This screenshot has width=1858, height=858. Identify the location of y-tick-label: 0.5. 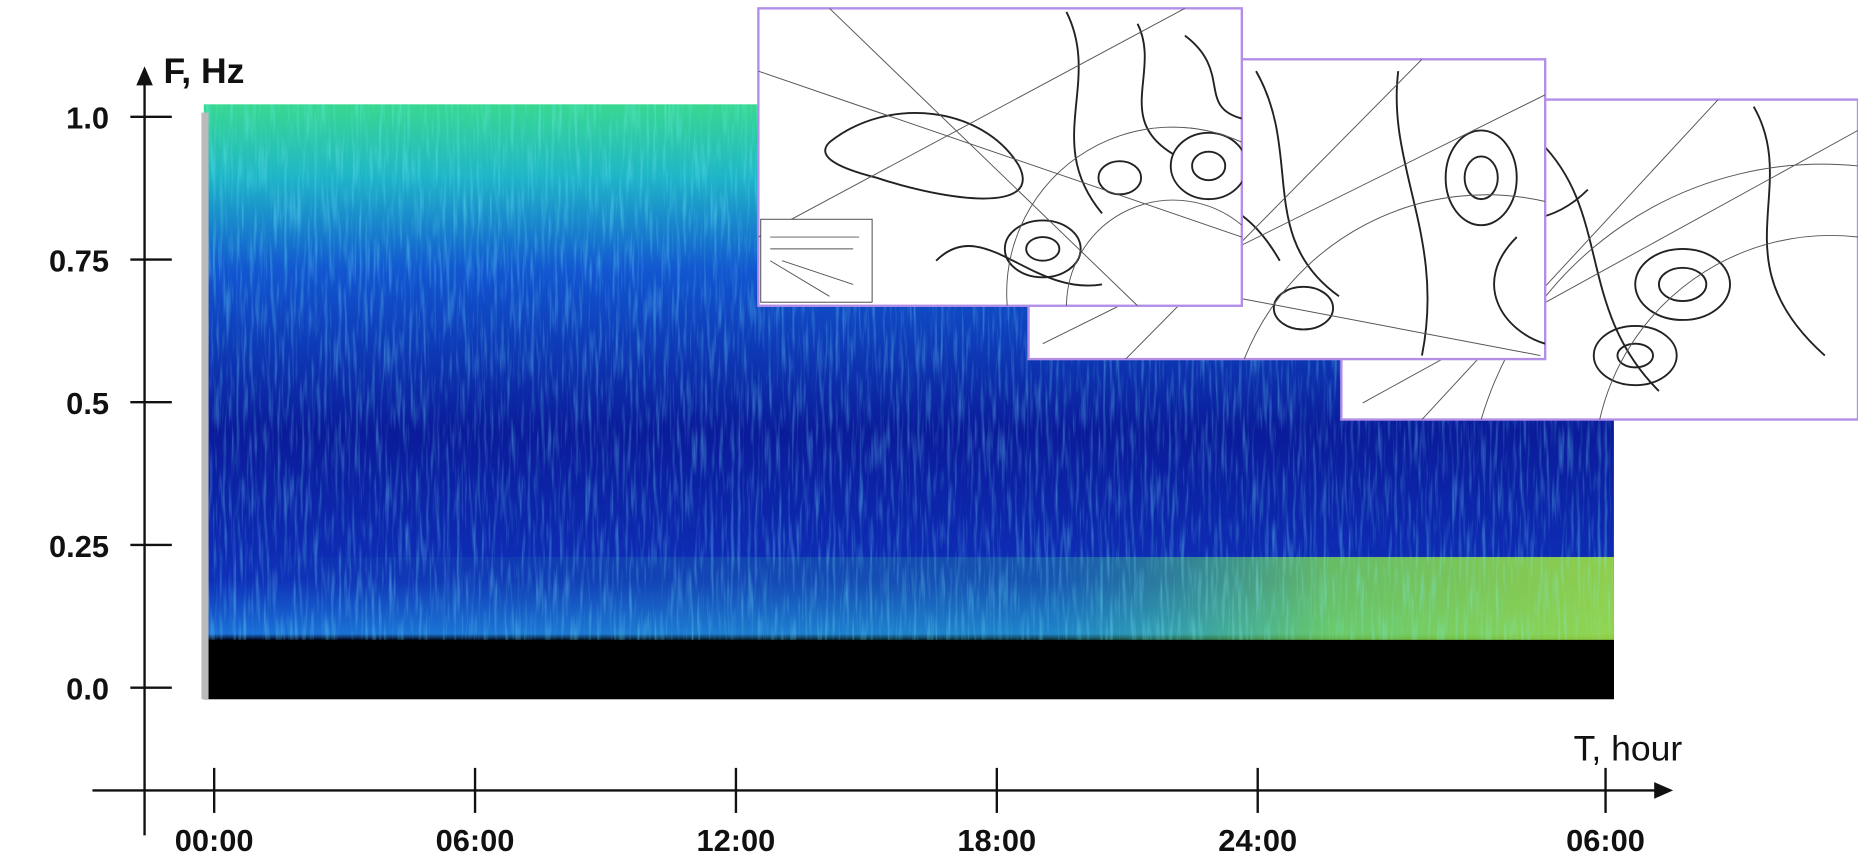
(87, 403).